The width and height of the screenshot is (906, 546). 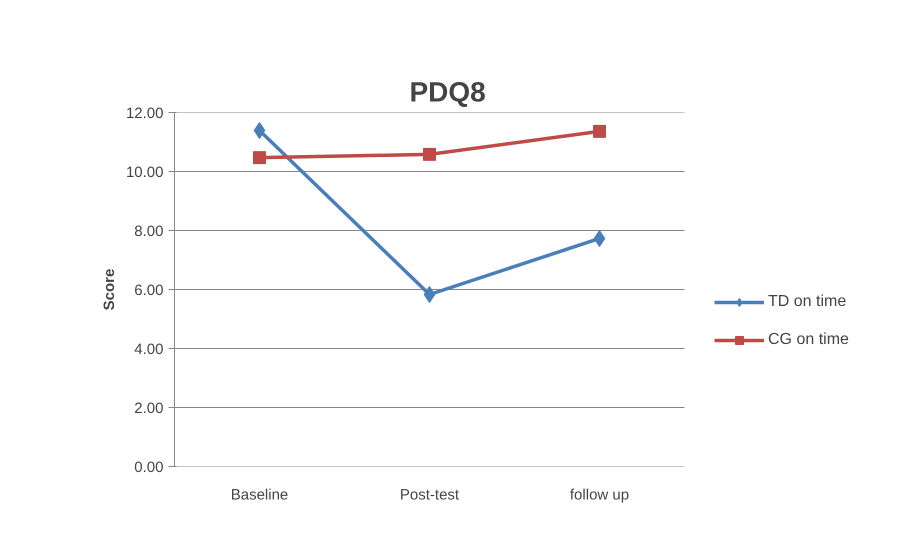 What do you see at coordinates (109, 289) in the screenshot?
I see `y-axis-title: Score` at bounding box center [109, 289].